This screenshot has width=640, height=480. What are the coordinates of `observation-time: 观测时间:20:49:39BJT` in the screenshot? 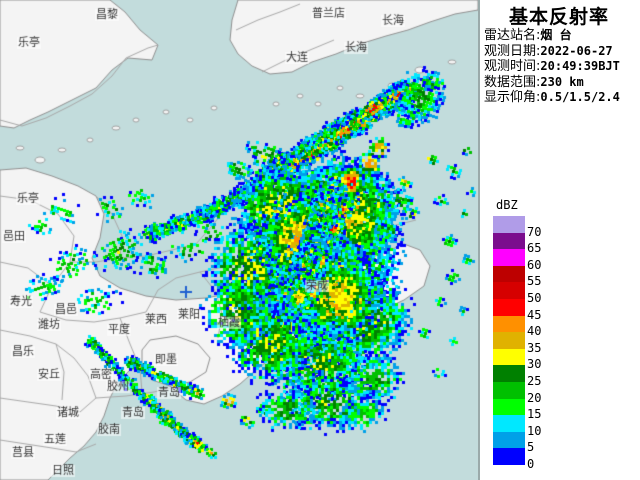 It's located at (562, 67).